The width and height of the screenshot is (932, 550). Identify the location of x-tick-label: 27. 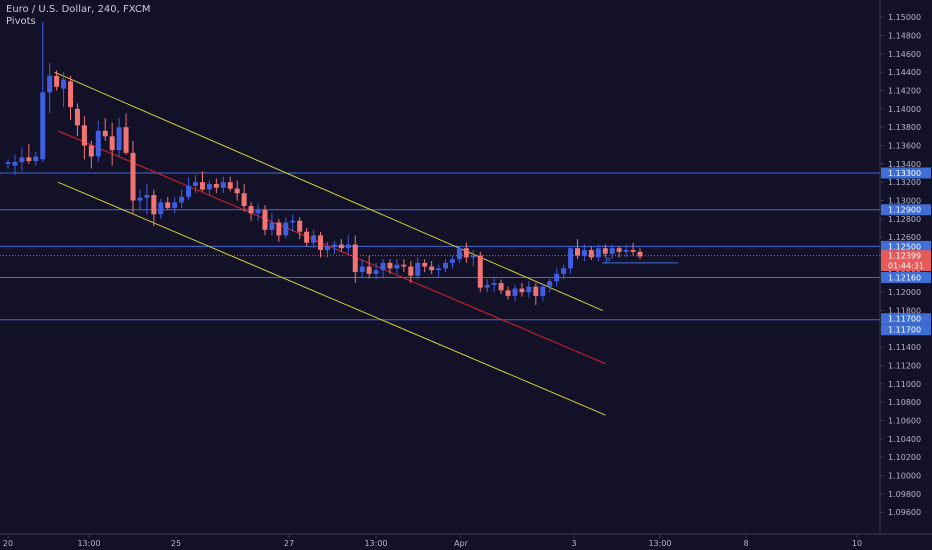
(289, 543).